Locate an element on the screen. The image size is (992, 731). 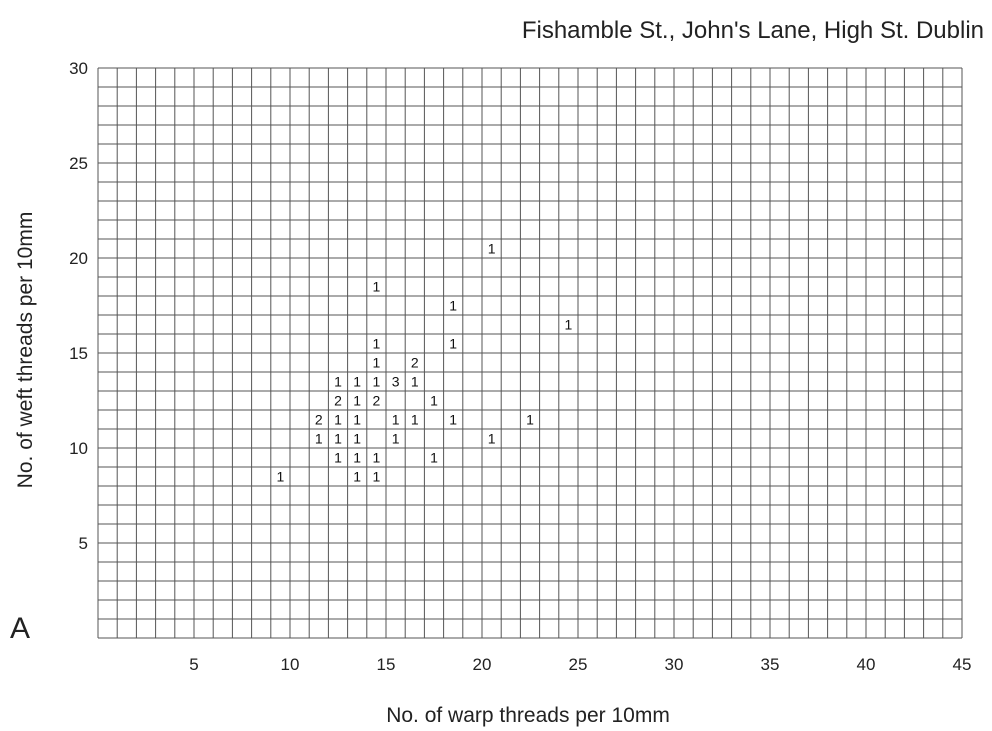
y-tick-label: 10 is located at coordinates (78, 448).